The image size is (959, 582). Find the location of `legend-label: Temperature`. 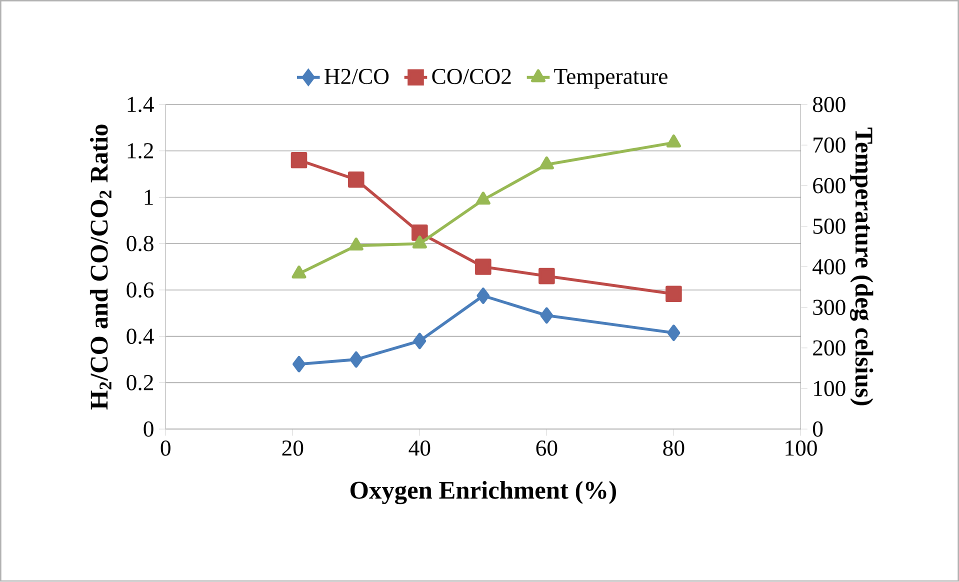

legend-label: Temperature is located at coordinates (611, 79).